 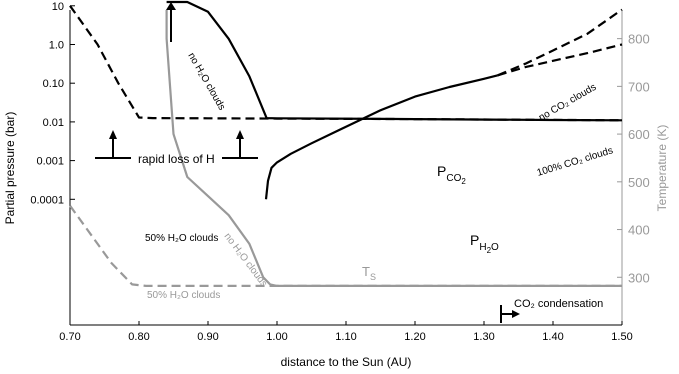 What do you see at coordinates (639, 134) in the screenshot?
I see `y-right-tick-label: 600` at bounding box center [639, 134].